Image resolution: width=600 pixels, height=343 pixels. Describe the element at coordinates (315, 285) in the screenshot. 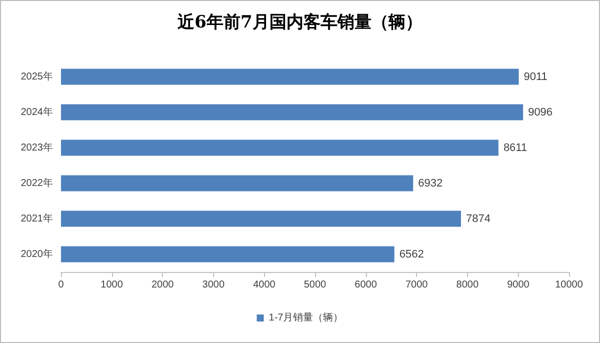

I see `x-tick-label: 5000` at that location.